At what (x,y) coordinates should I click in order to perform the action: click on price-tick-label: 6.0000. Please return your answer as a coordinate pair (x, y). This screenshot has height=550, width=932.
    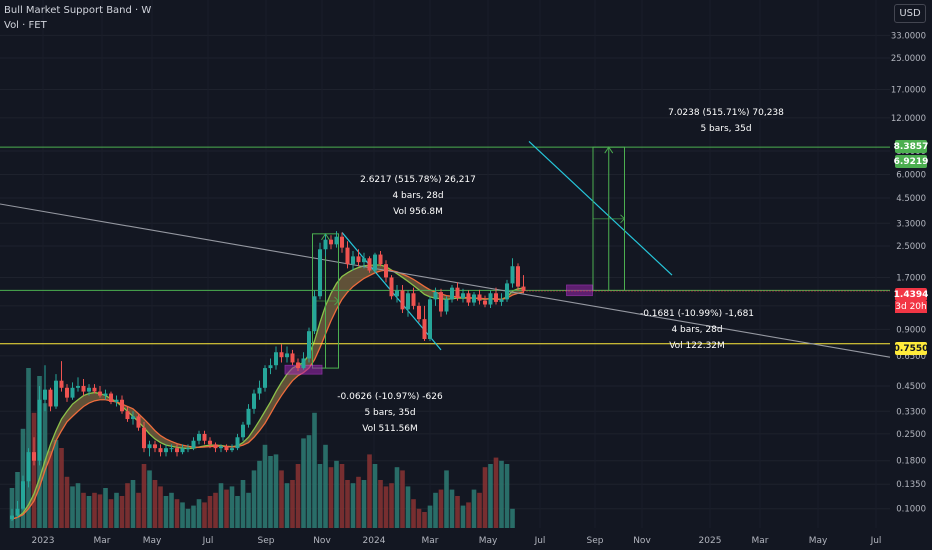
    Looking at the image, I should click on (911, 175).